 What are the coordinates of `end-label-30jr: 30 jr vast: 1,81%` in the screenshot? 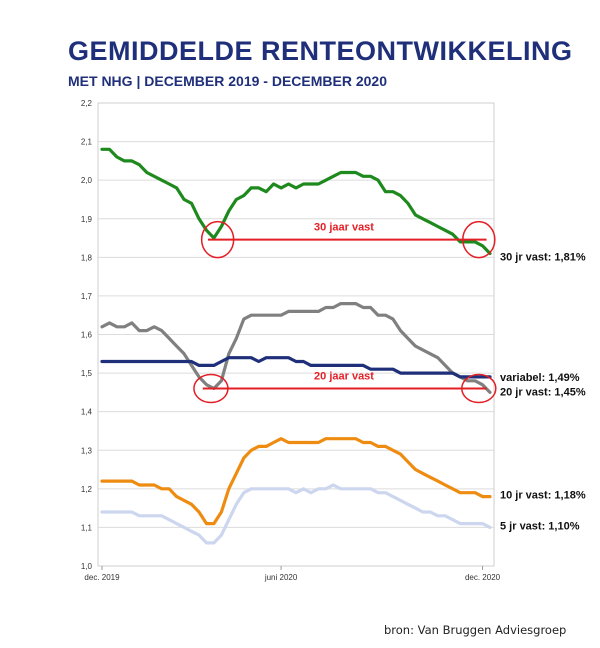 It's located at (543, 258).